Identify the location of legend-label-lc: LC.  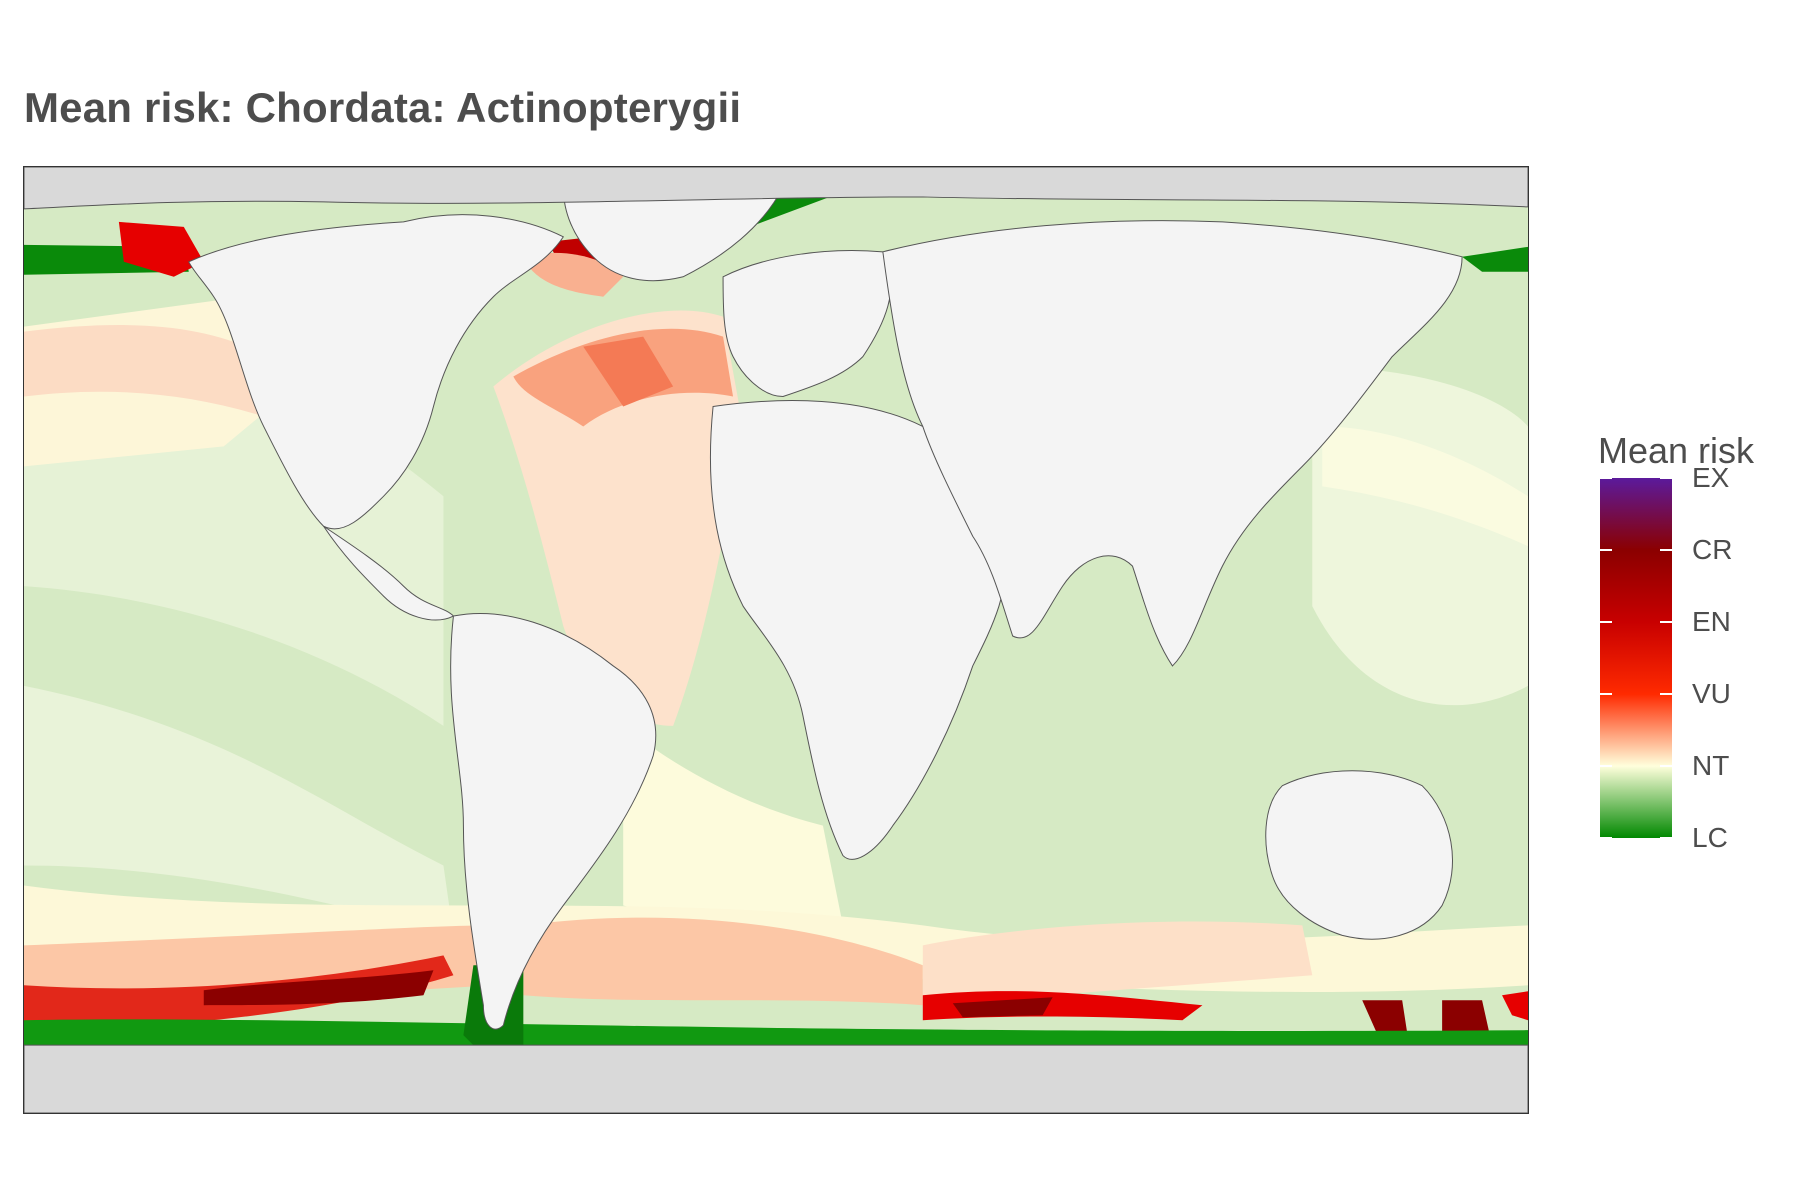
(1710, 837).